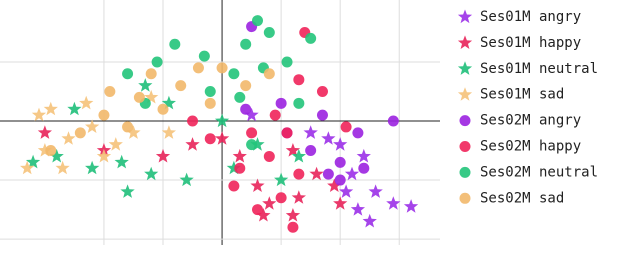 The image size is (630, 276). Describe the element at coordinates (530, 147) in the screenshot. I see `legend-label: Ses02M happy` at that location.